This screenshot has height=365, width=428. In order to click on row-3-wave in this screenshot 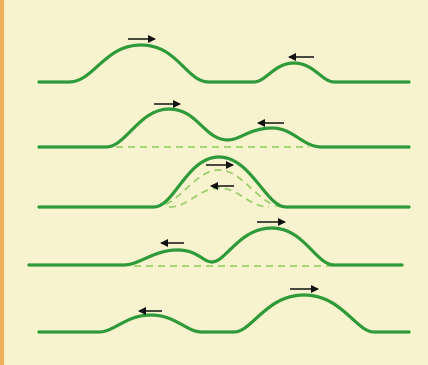, I will do `click(224, 182)`.